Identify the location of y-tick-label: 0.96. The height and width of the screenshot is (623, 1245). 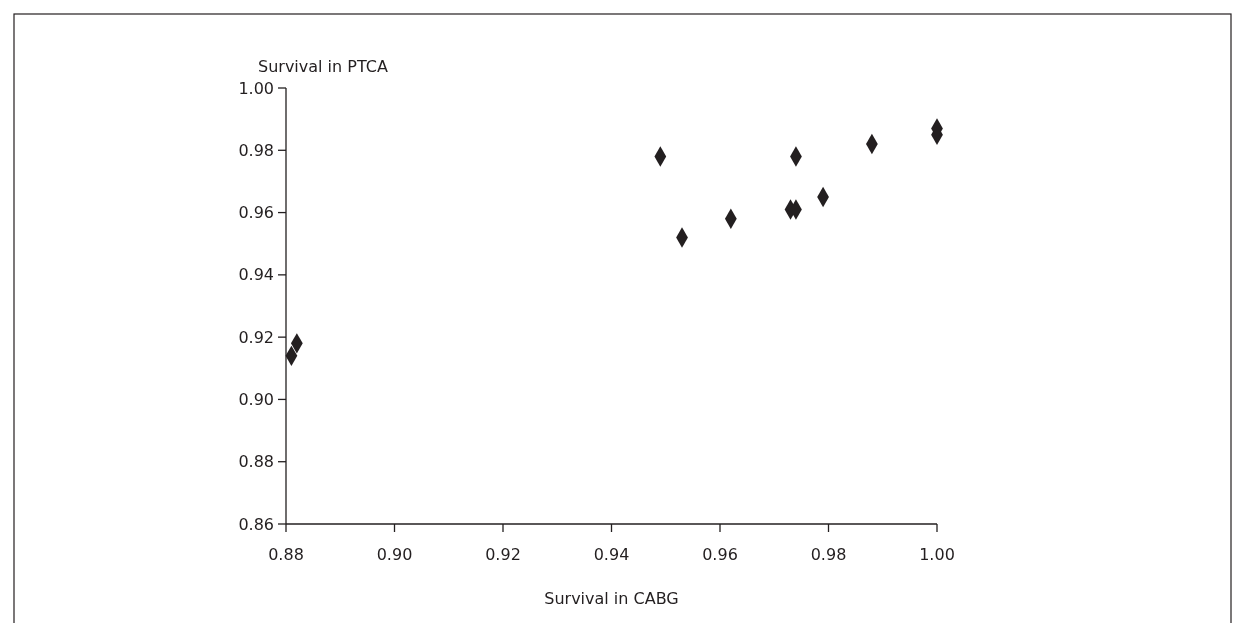
(256, 213).